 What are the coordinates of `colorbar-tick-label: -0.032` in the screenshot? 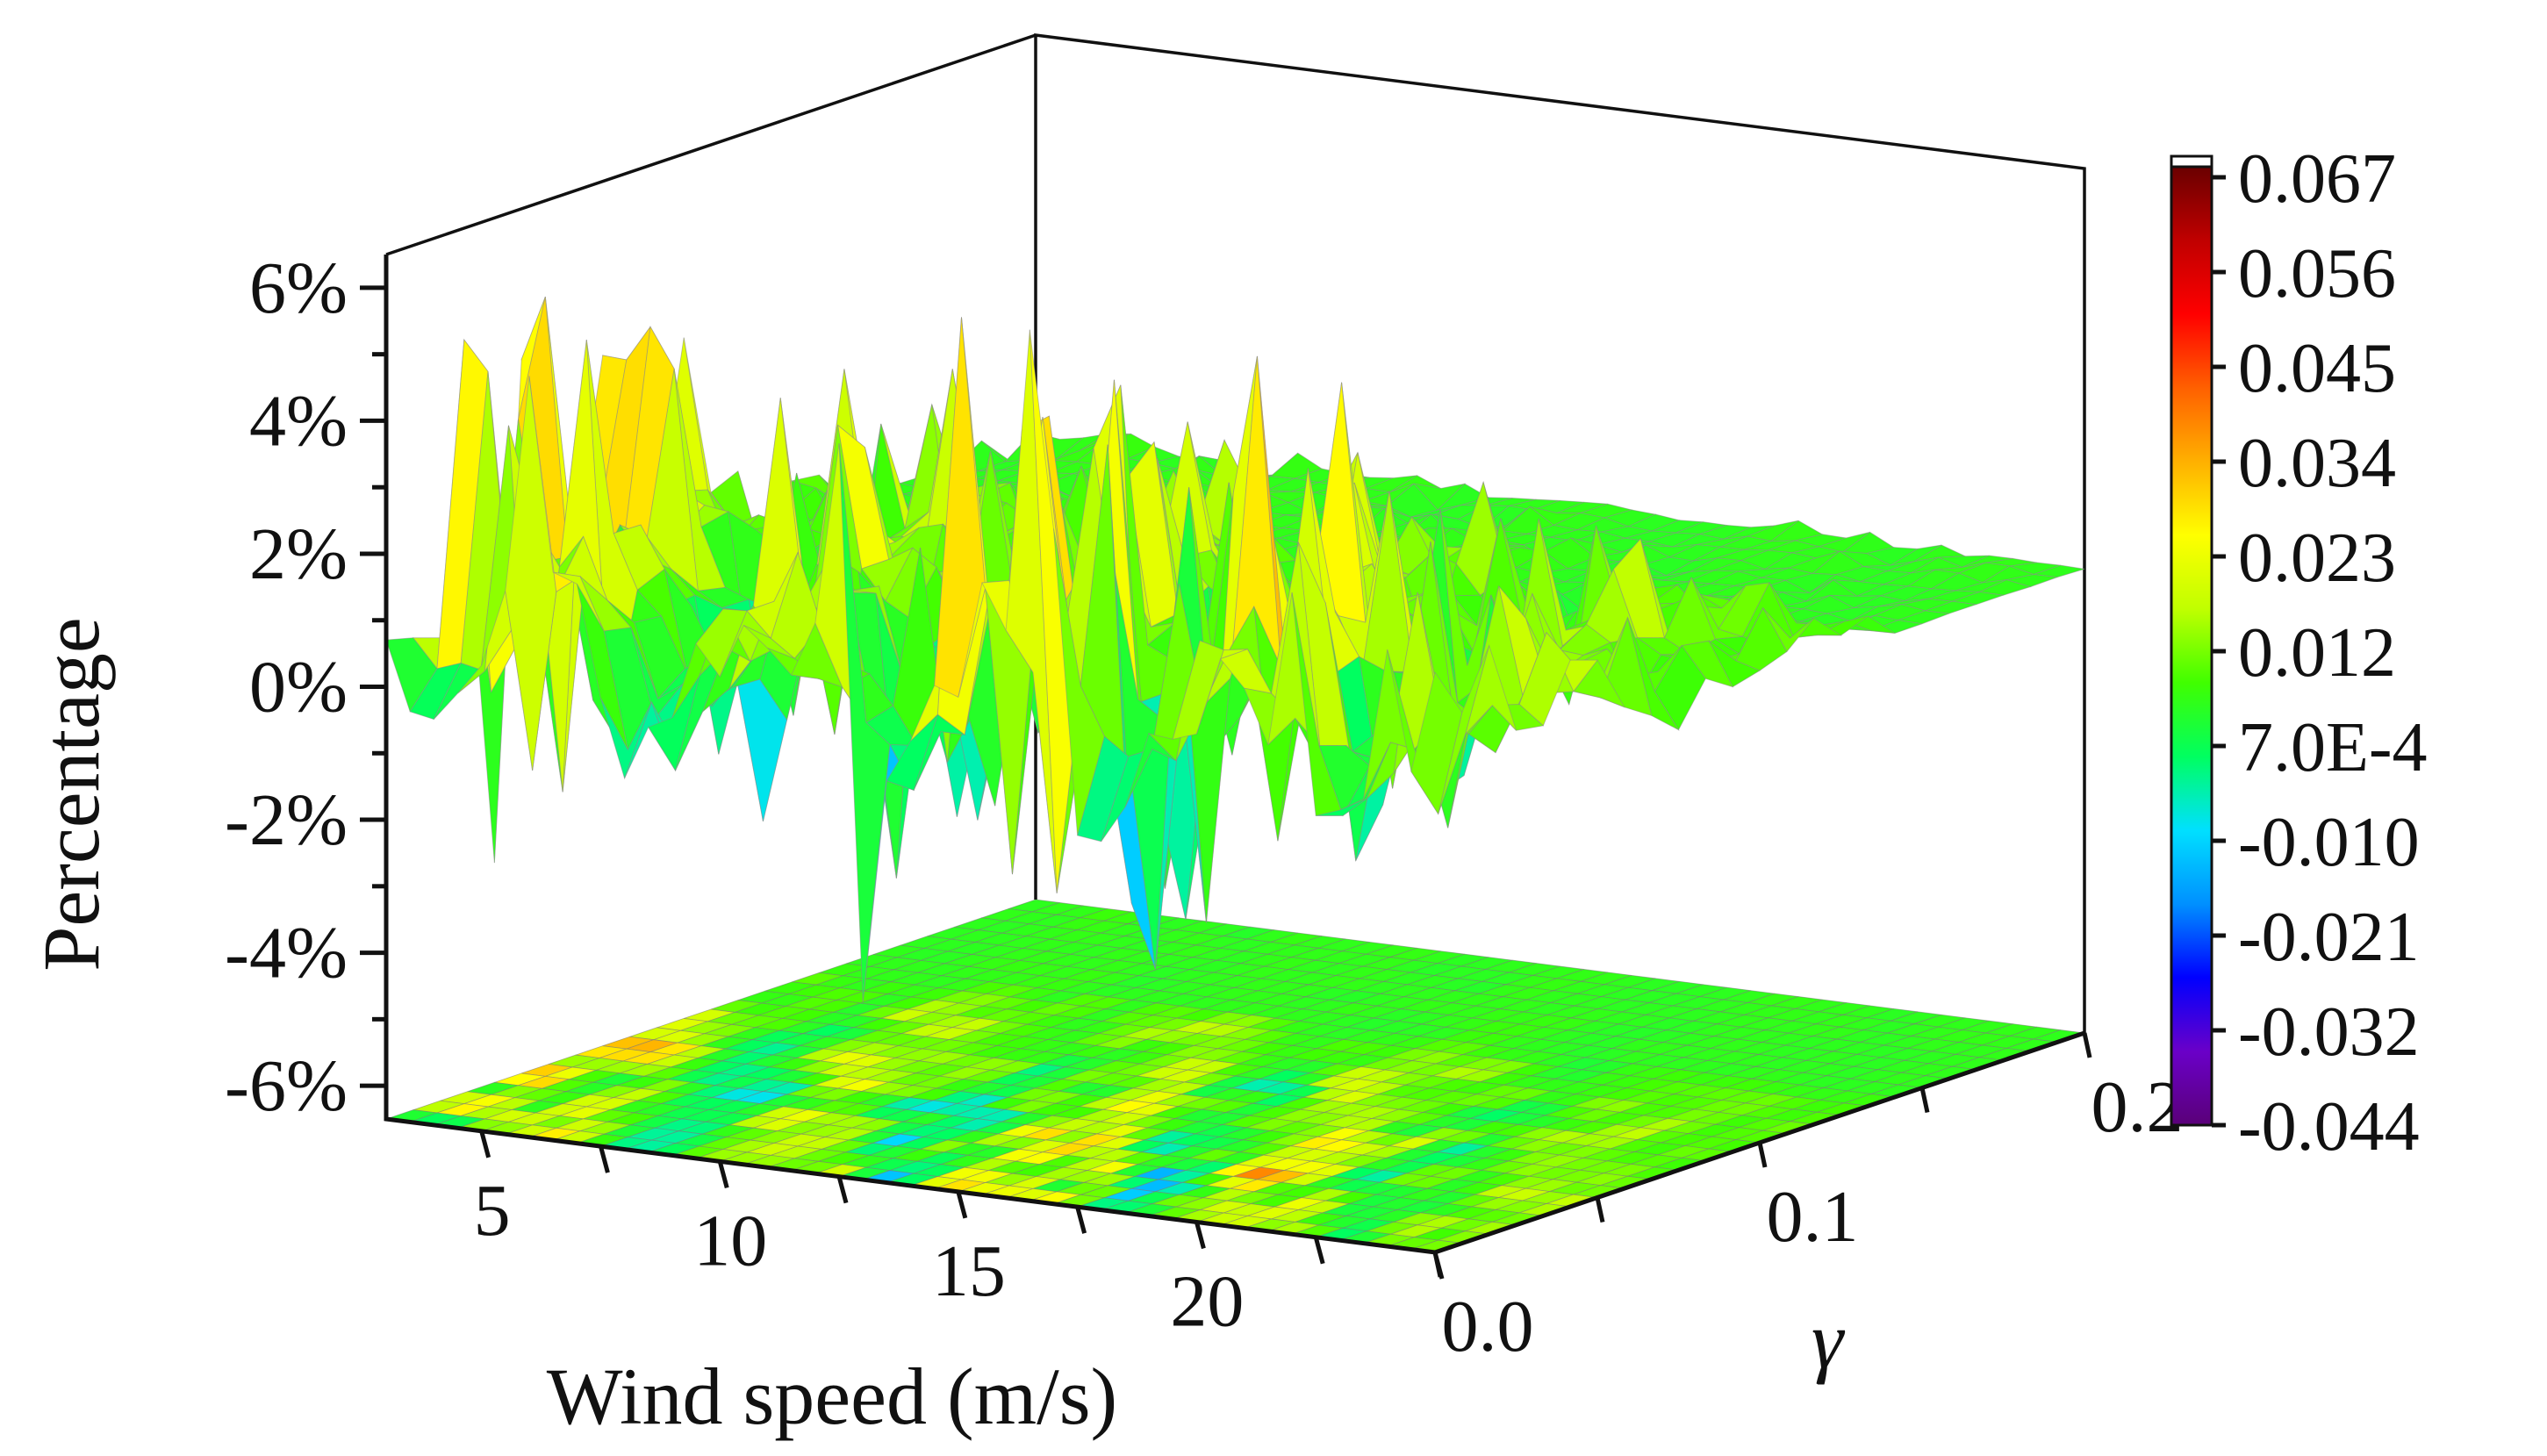 It's located at (2329, 1032).